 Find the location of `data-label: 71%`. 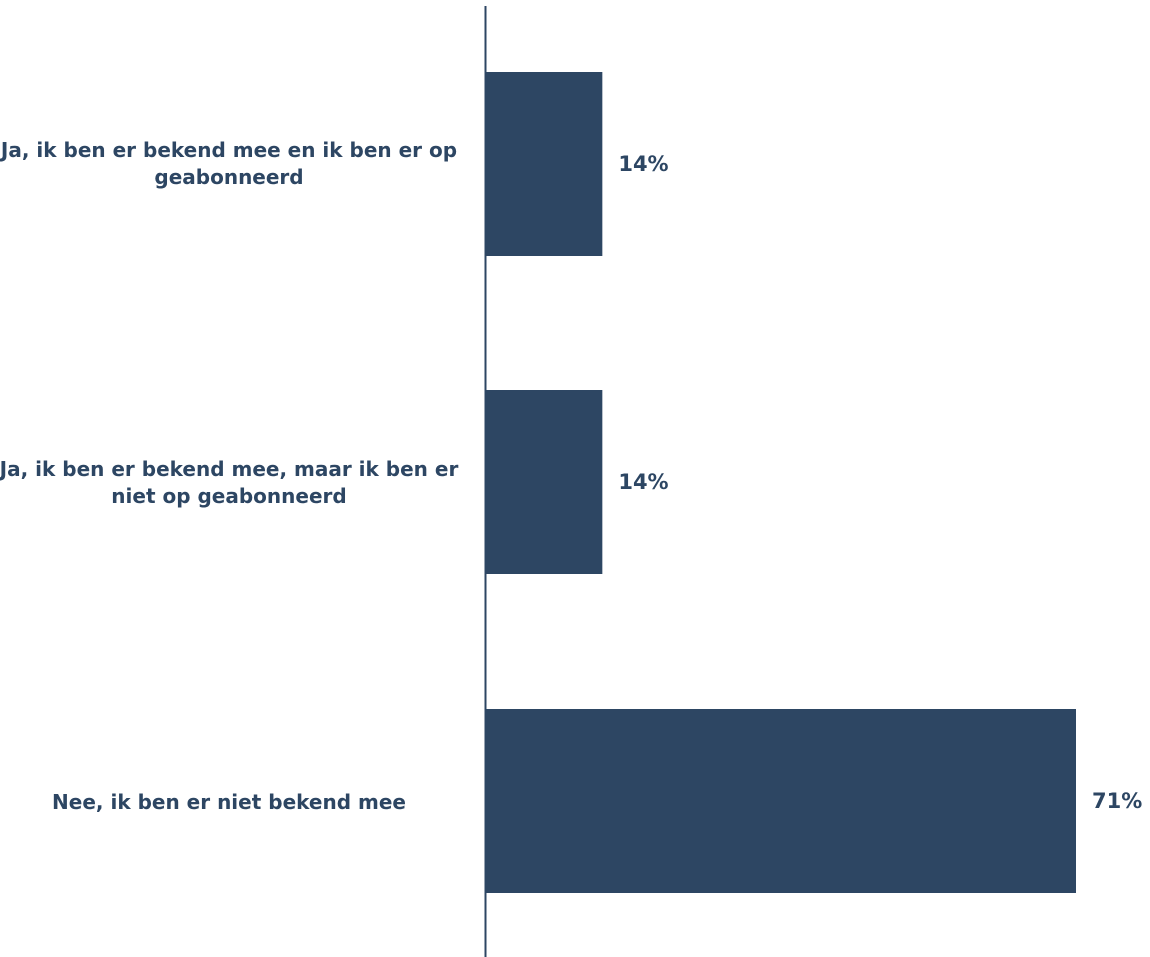

data-label: 71% is located at coordinates (1117, 801).